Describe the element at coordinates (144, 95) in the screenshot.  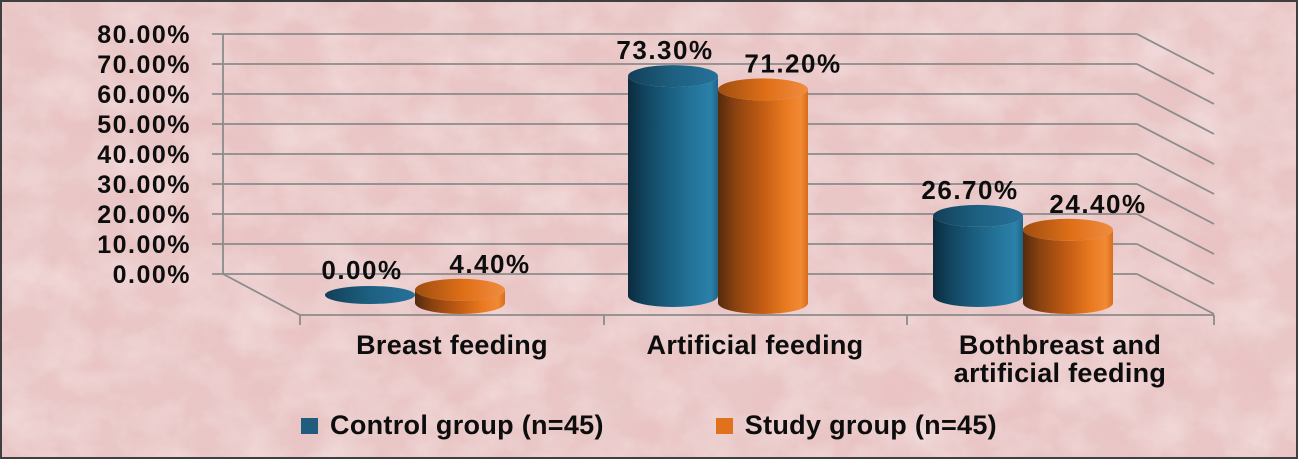
I see `y-axis-label: 60.00%` at that location.